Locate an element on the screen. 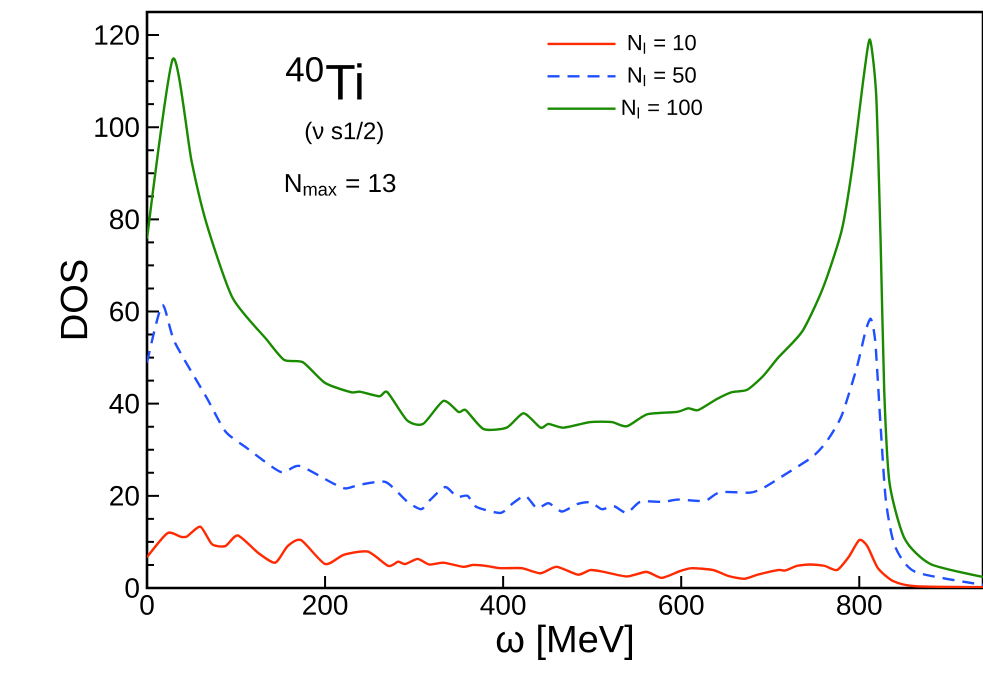 The image size is (983, 691). annotation: $^{40}$Ti is located at coordinates (324, 78).